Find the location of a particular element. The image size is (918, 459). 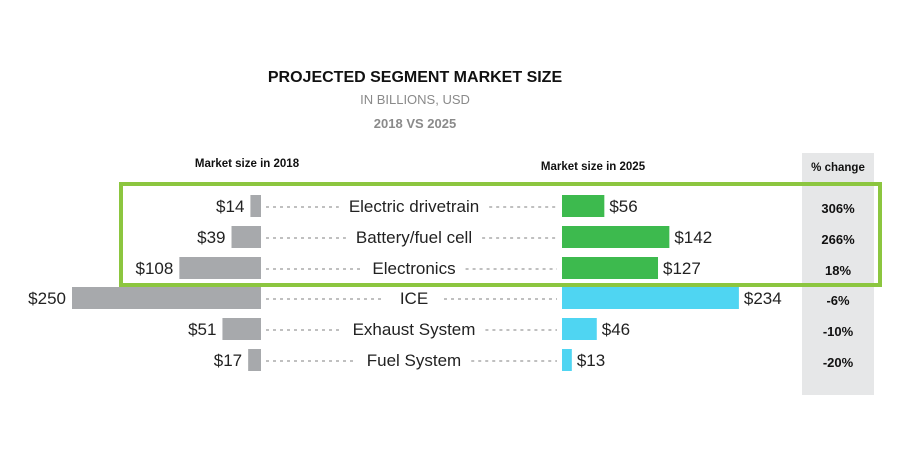

left-column-header: Market size in 2018 is located at coordinates (247, 164).